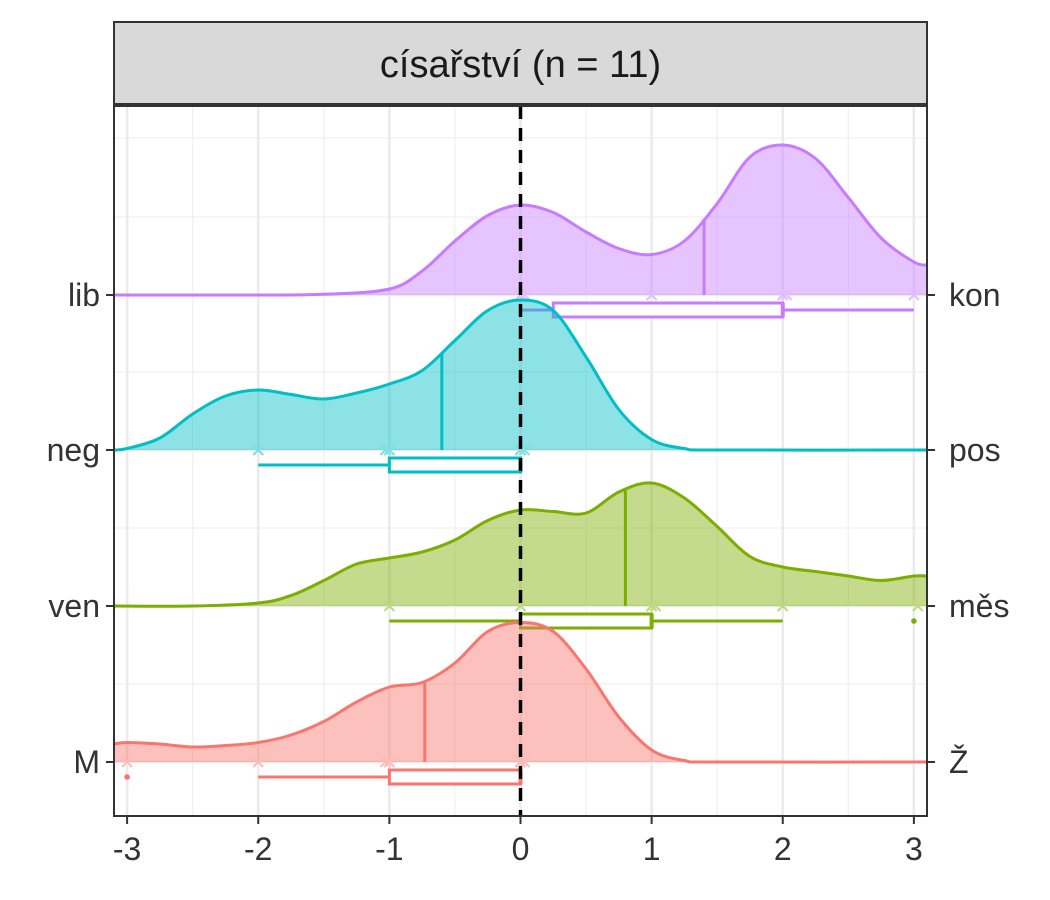 Image resolution: width=1050 pixels, height=900 pixels. Describe the element at coordinates (652, 849) in the screenshot. I see `x-tick-label: 1` at that location.